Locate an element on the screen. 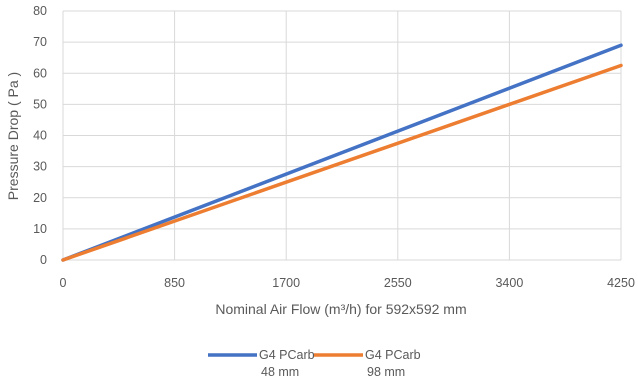 This screenshot has height=385, width=638. x-tick-labels: 0 850 1700 2550 3400 4250 is located at coordinates (347, 283).